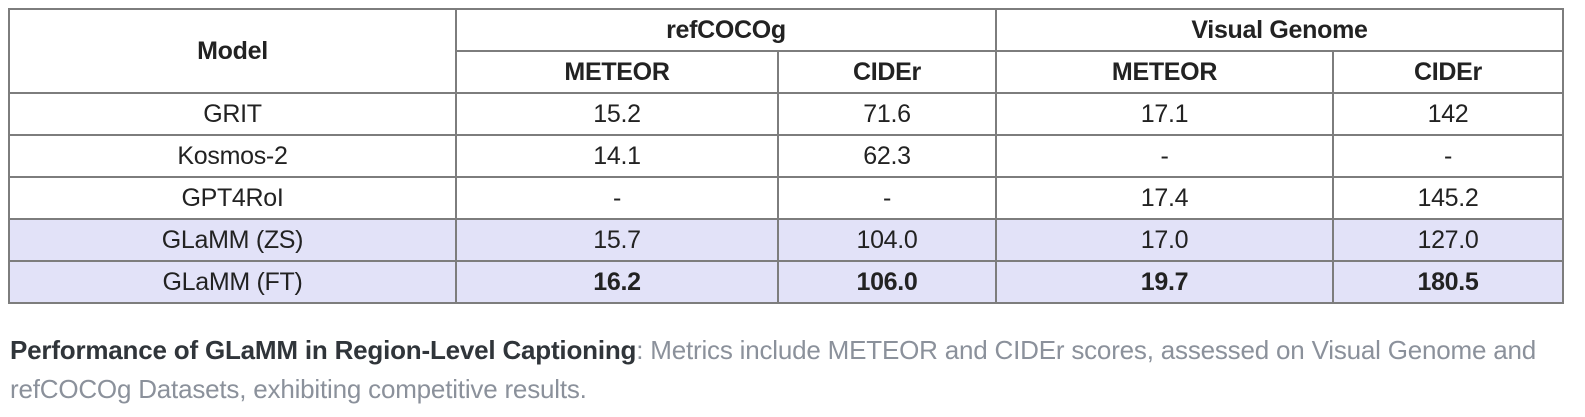 This screenshot has width=1585, height=417. Describe the element at coordinates (887, 156) in the screenshot. I see `value-cell: 62.3` at that location.